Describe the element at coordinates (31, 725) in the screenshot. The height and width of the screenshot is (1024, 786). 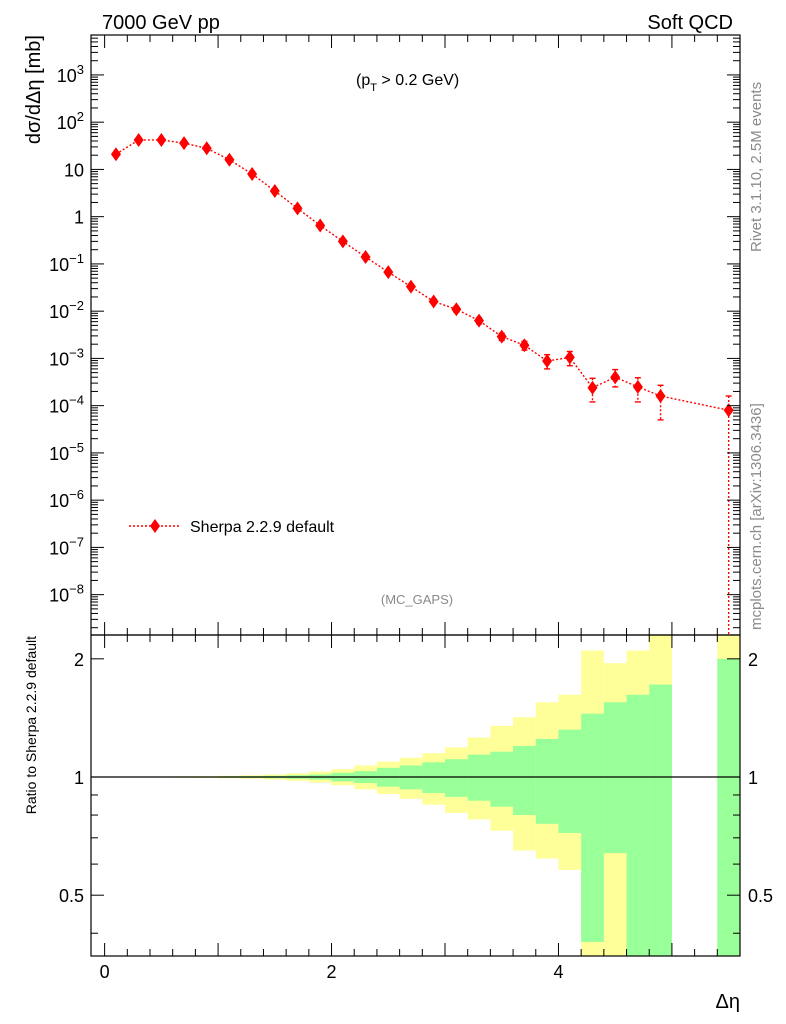
I see `ratio-y-axis-label: Ratio to Sherpa 2.2.9 default` at that location.